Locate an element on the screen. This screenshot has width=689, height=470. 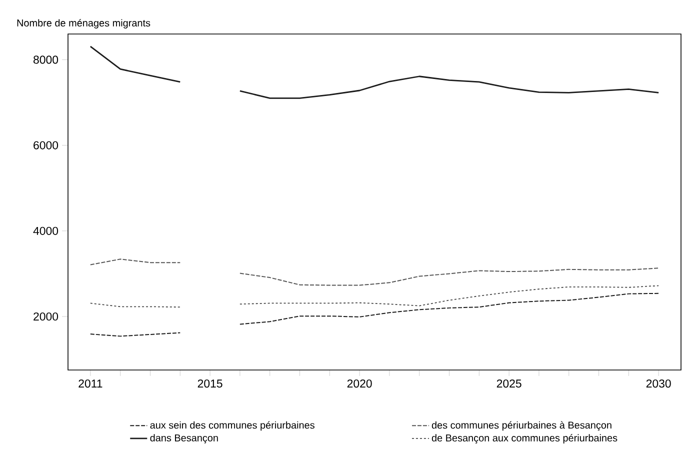
x-tick-label: 2020 is located at coordinates (359, 384).